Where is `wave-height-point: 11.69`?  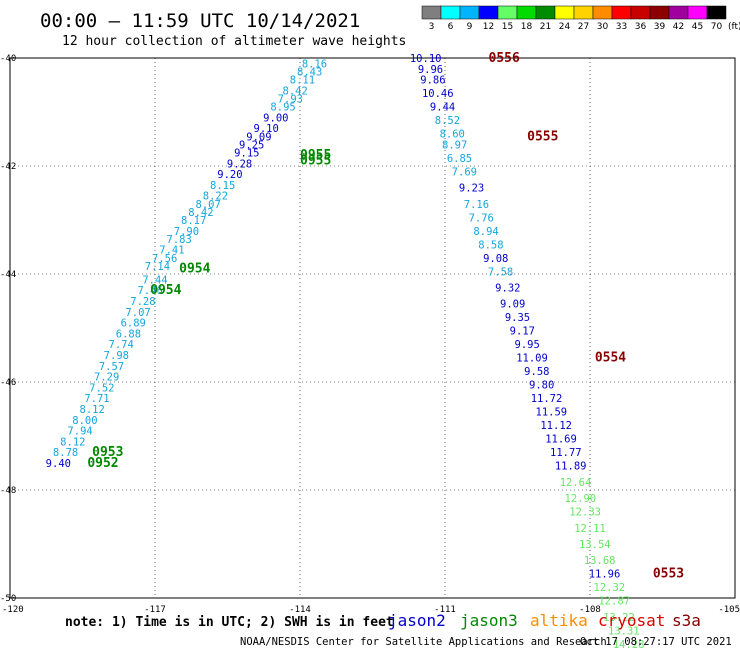
wave-height-point: 11.69 is located at coordinates (561, 440).